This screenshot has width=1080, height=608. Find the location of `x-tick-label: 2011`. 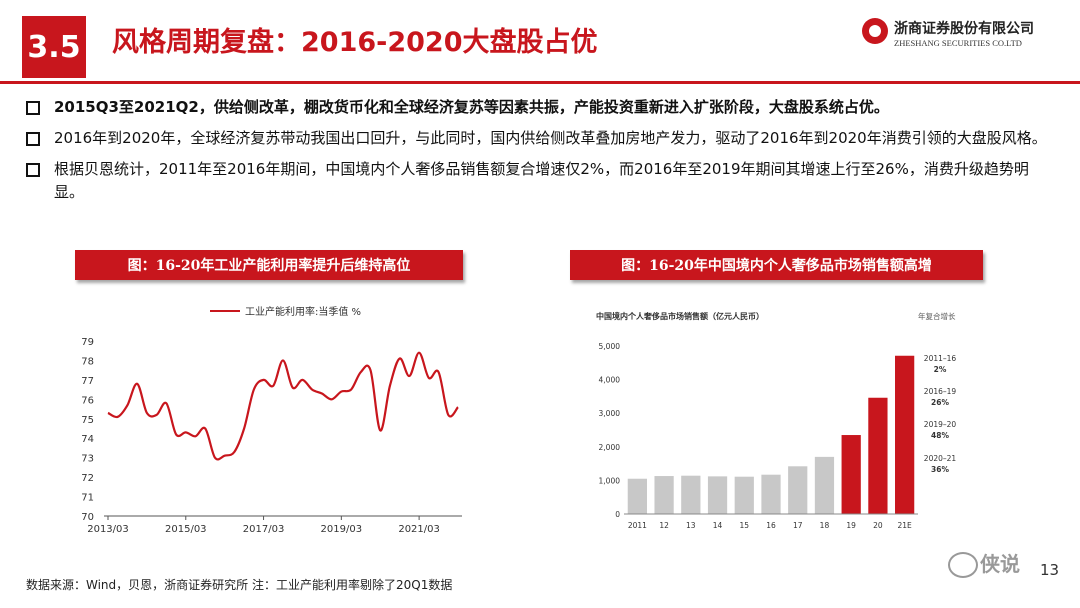

x-tick-label: 2011 is located at coordinates (637, 525).